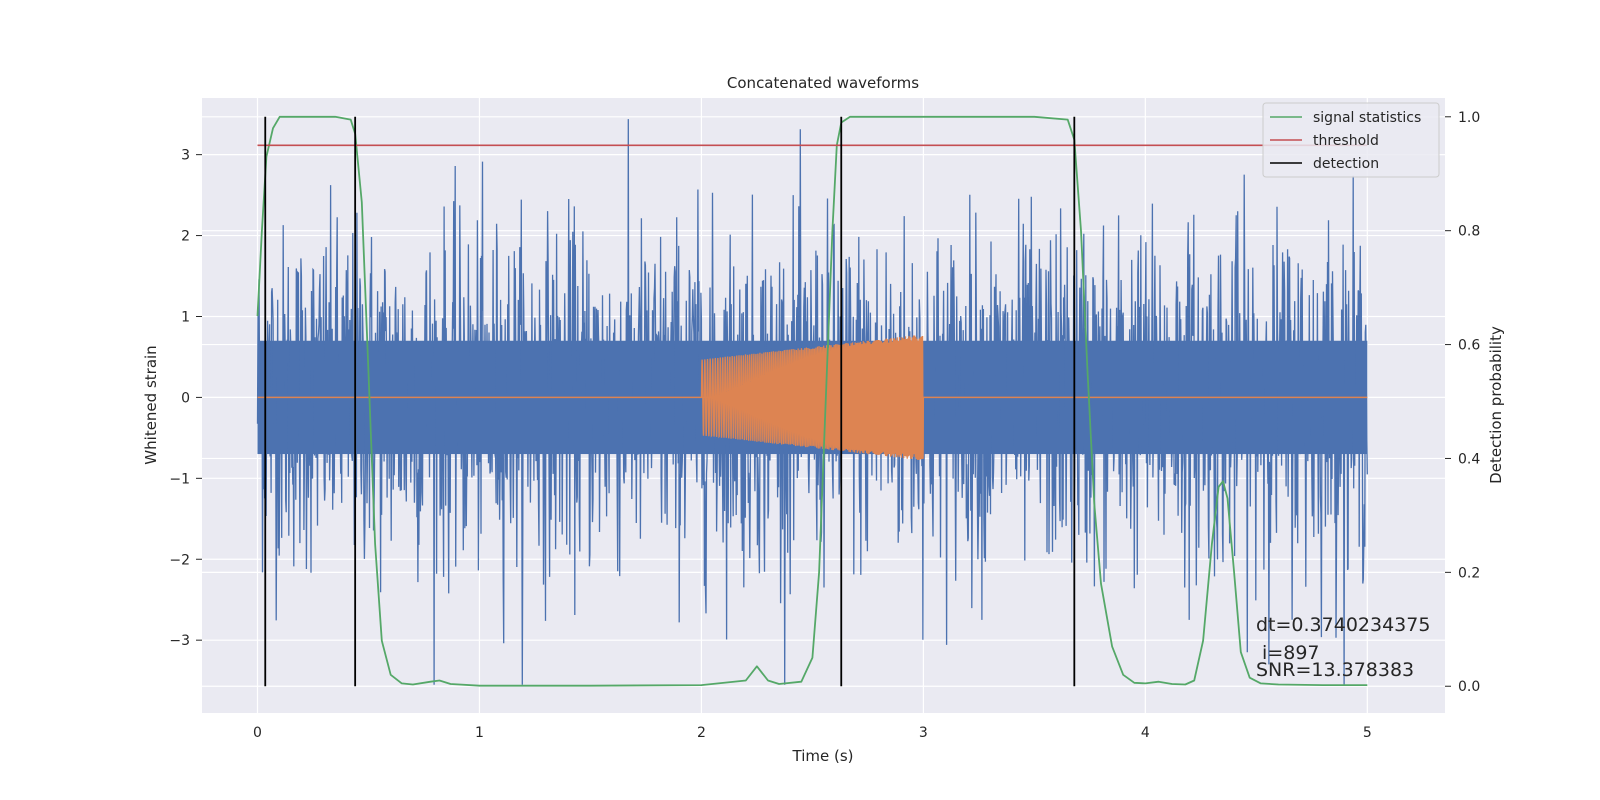 This screenshot has width=1600, height=800. I want to click on x-axis-ticks: 0 1 2 3 4 5, so click(812, 733).